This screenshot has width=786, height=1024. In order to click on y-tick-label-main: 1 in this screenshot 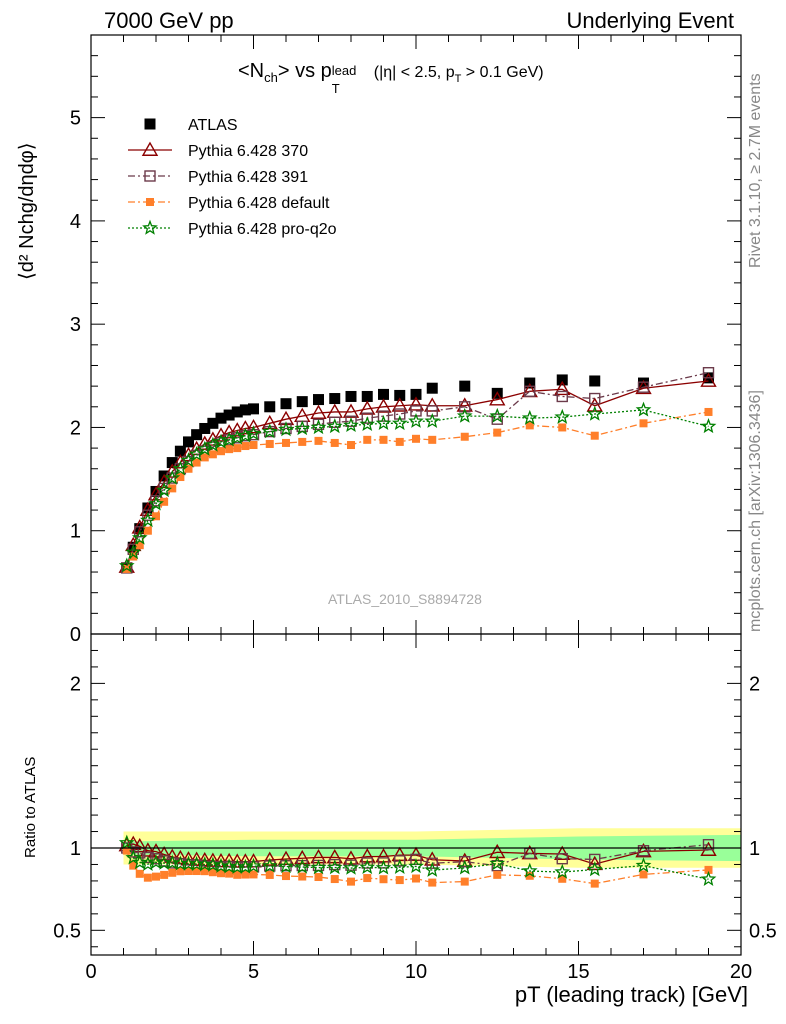, I will do `click(75, 532)`.